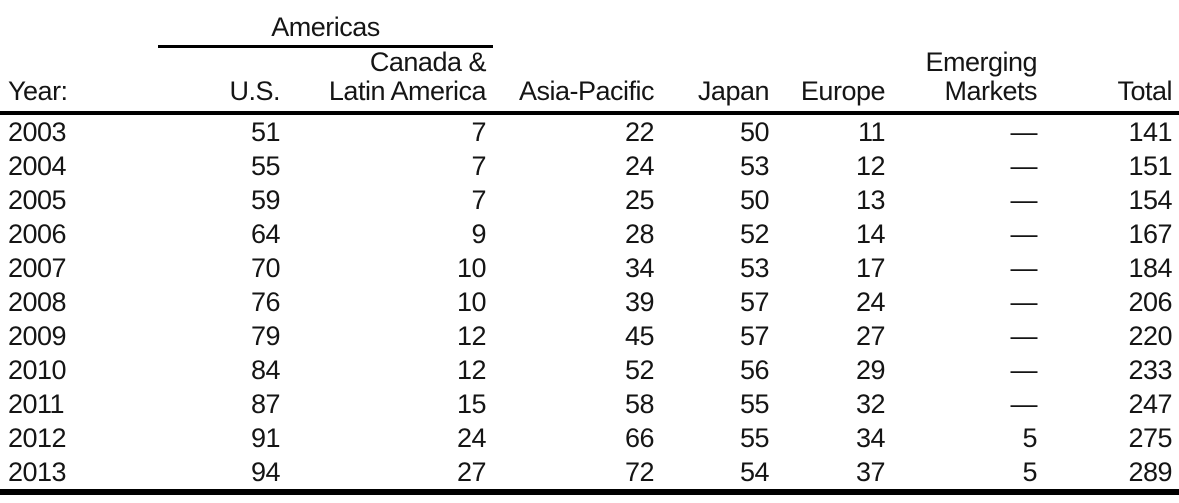  Describe the element at coordinates (37, 335) in the screenshot. I see `year-cell: 2009` at that location.